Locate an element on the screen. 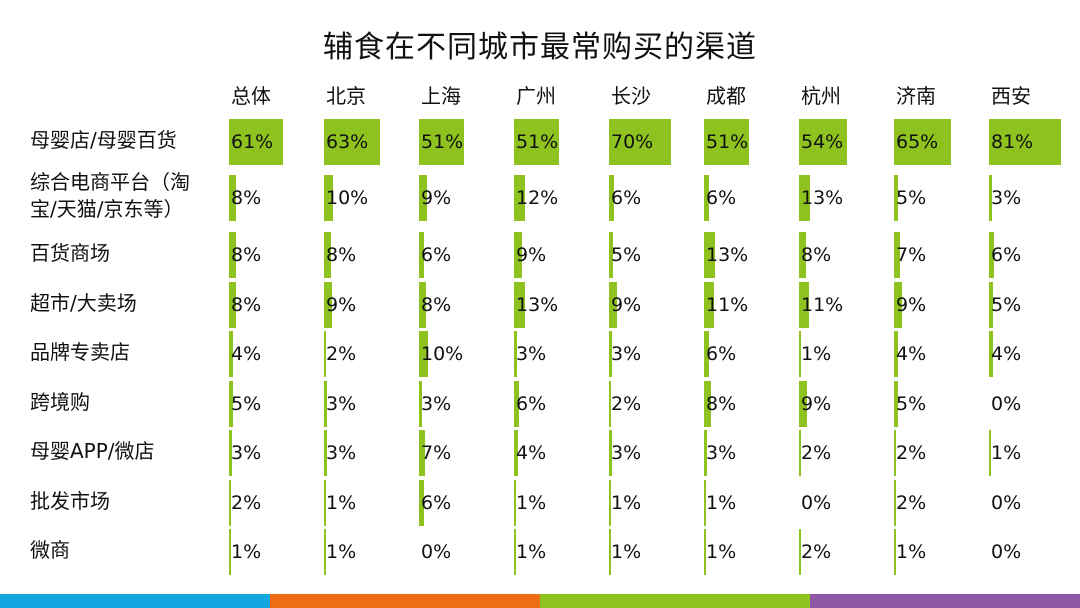 The width and height of the screenshot is (1080, 608). chart-title: 辅食在不同城市最常购买的渠道 is located at coordinates (540, 47).